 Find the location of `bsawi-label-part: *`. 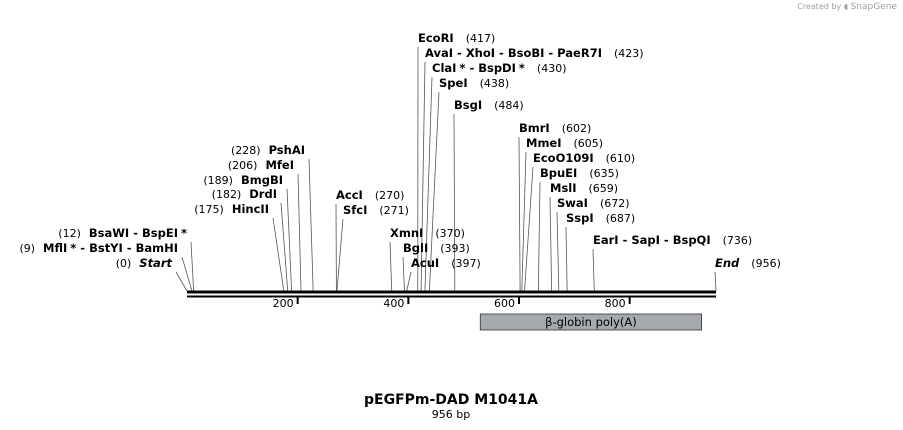

bsawi-label-part: * is located at coordinates (184, 233).